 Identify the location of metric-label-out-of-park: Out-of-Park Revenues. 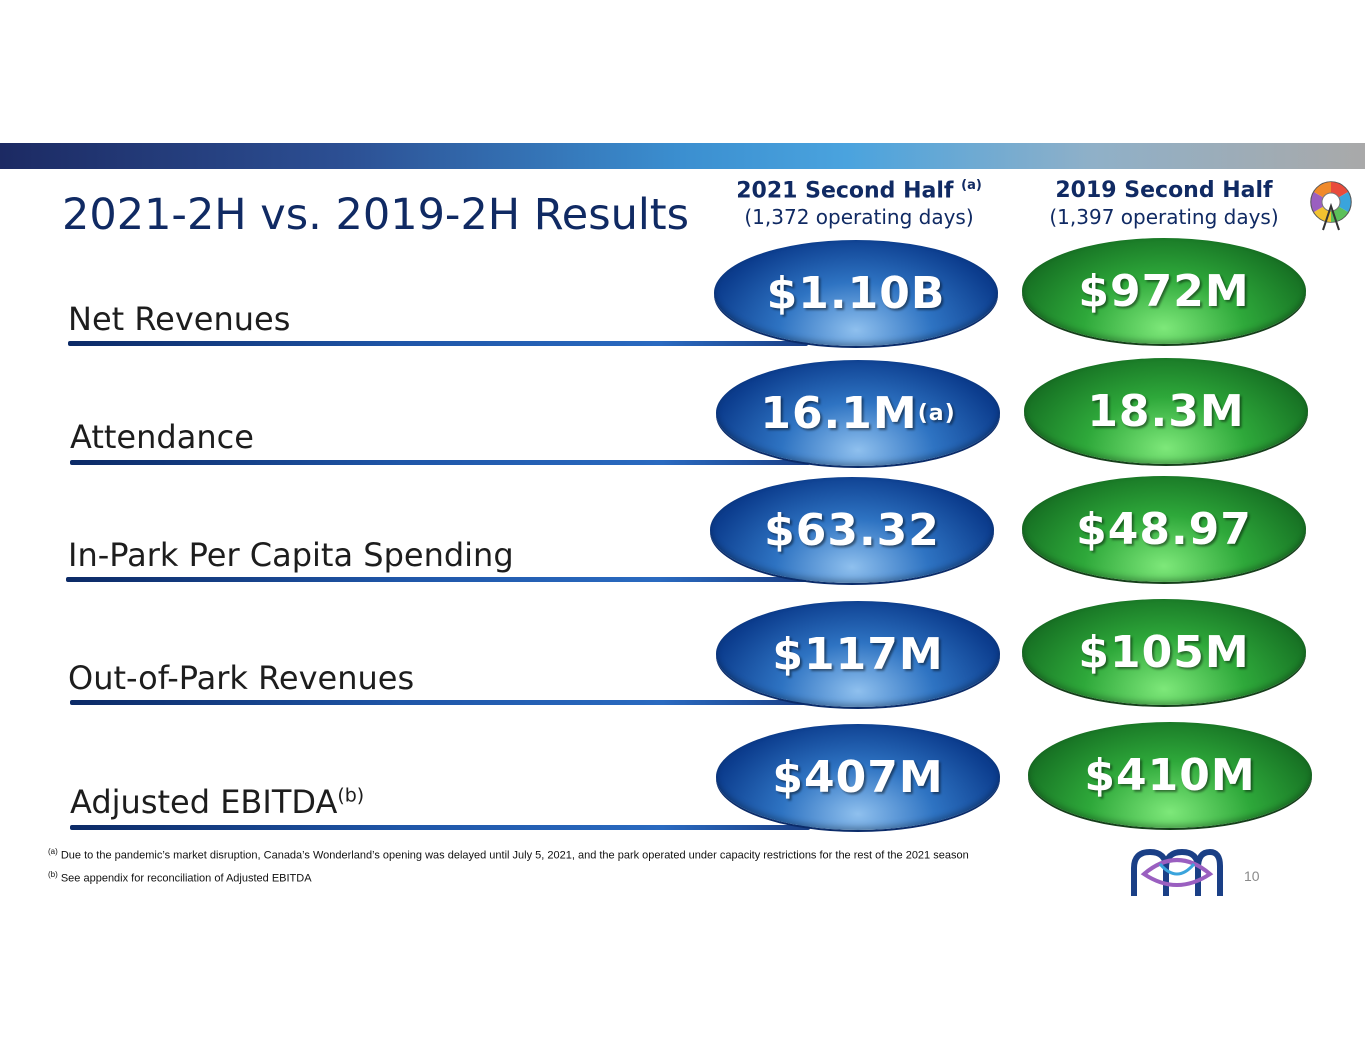
(241, 678).